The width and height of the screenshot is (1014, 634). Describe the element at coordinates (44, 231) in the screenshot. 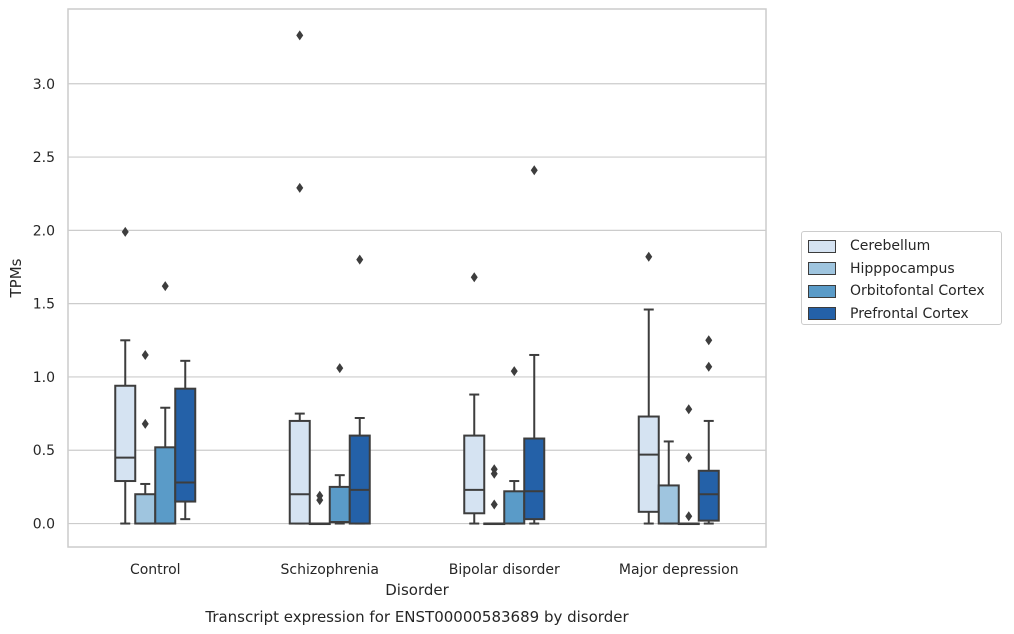

I see `y-tick-label: 2.0` at that location.